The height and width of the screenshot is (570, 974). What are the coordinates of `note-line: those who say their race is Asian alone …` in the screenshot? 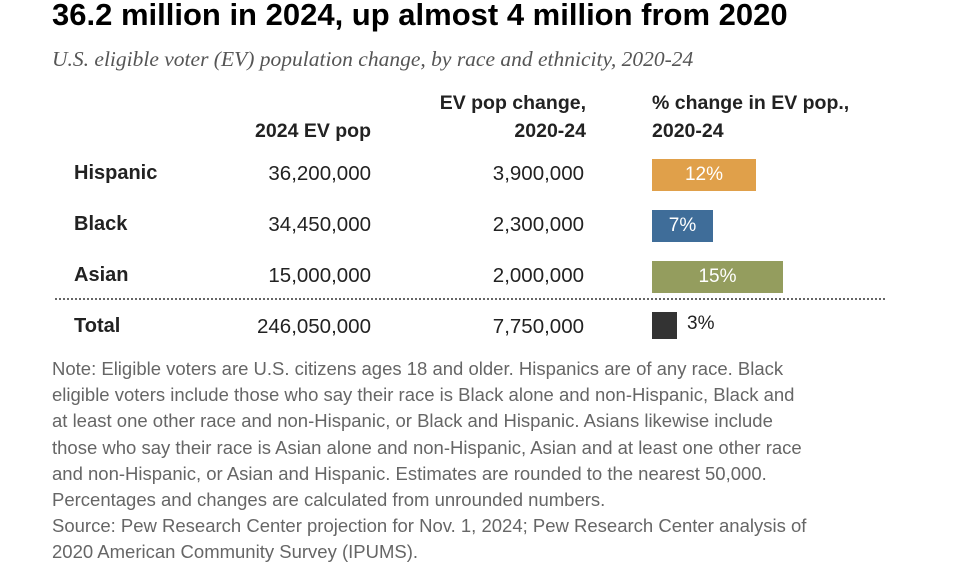 It's located at (427, 447).